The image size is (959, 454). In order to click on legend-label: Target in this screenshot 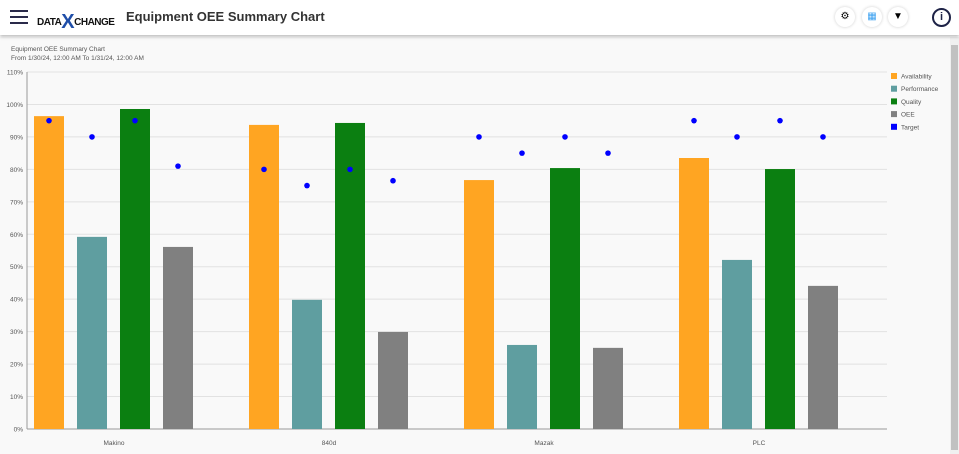, I will do `click(910, 127)`.